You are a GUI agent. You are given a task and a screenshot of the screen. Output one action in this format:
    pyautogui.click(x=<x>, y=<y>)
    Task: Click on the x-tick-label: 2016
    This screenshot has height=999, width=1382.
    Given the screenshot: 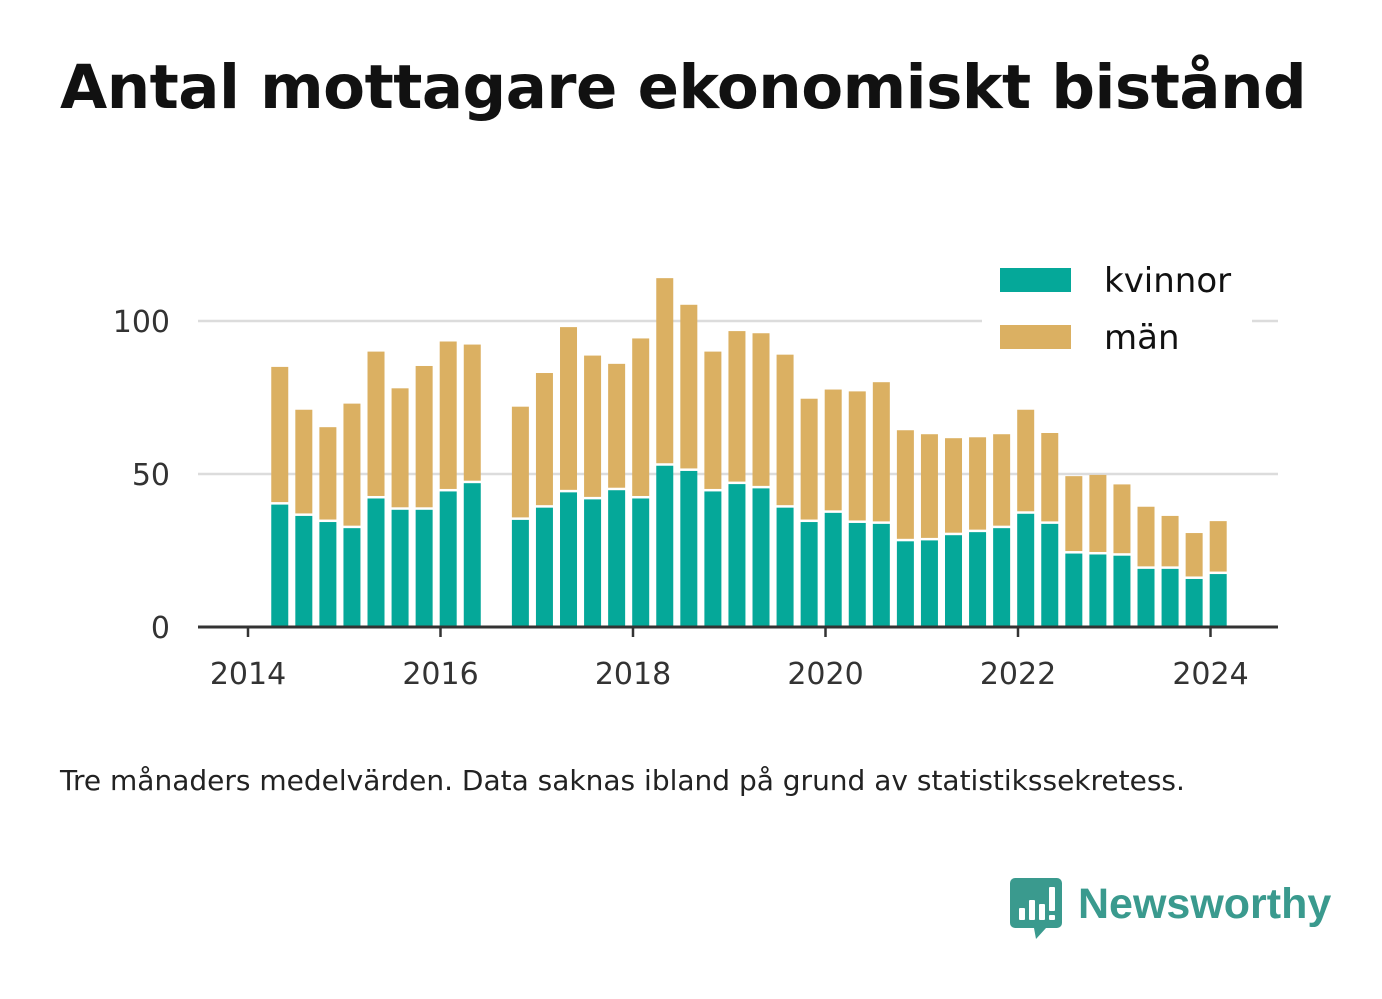 What is the action you would take?
    pyautogui.click(x=440, y=674)
    